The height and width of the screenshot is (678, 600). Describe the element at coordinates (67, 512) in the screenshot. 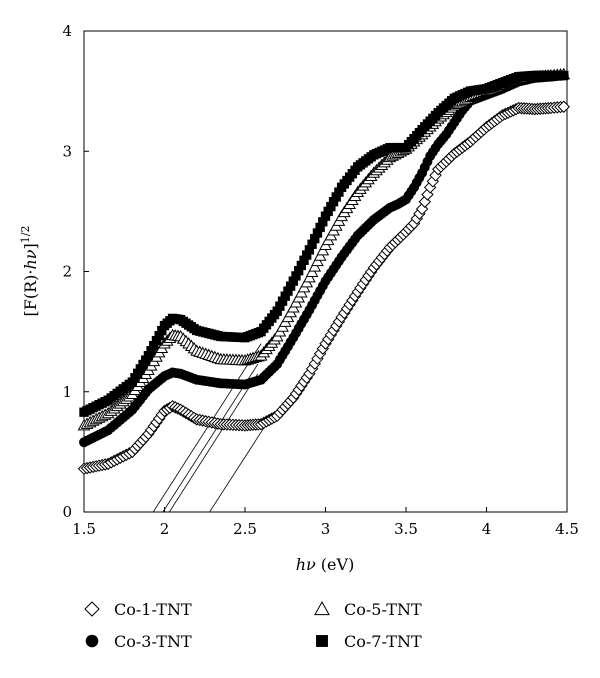

I see `y-tick-label: 0` at that location.